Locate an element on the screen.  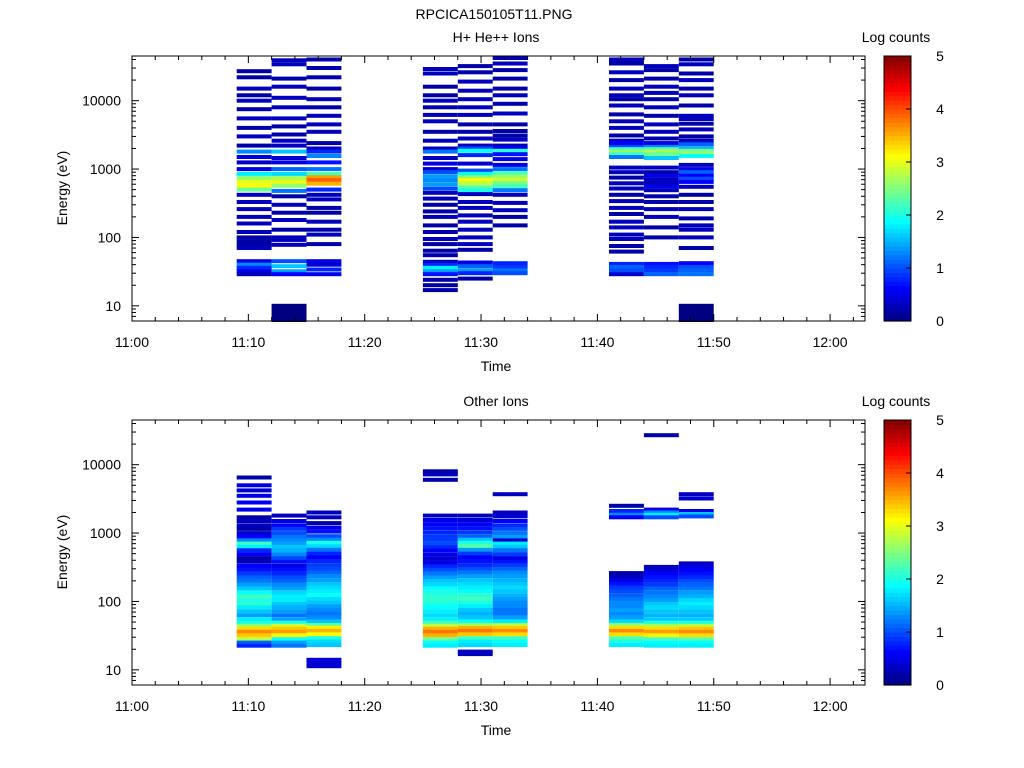
y-tick-label: 10 is located at coordinates (113, 670).